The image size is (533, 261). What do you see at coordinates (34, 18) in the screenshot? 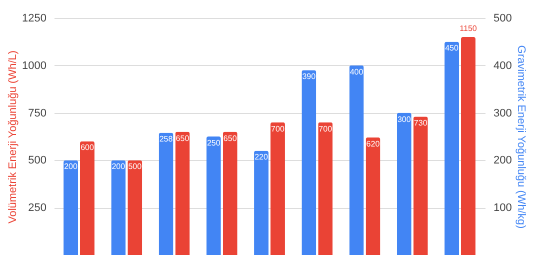
I see `y-tick-label: 1250` at bounding box center [34, 18].